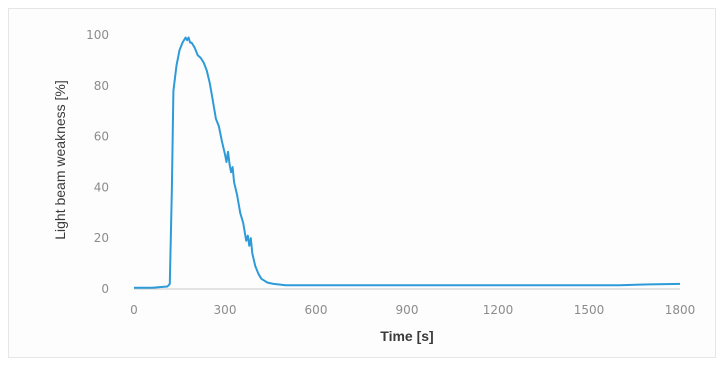  Describe the element at coordinates (406, 336) in the screenshot. I see `x-axis-title: Time [s]` at that location.